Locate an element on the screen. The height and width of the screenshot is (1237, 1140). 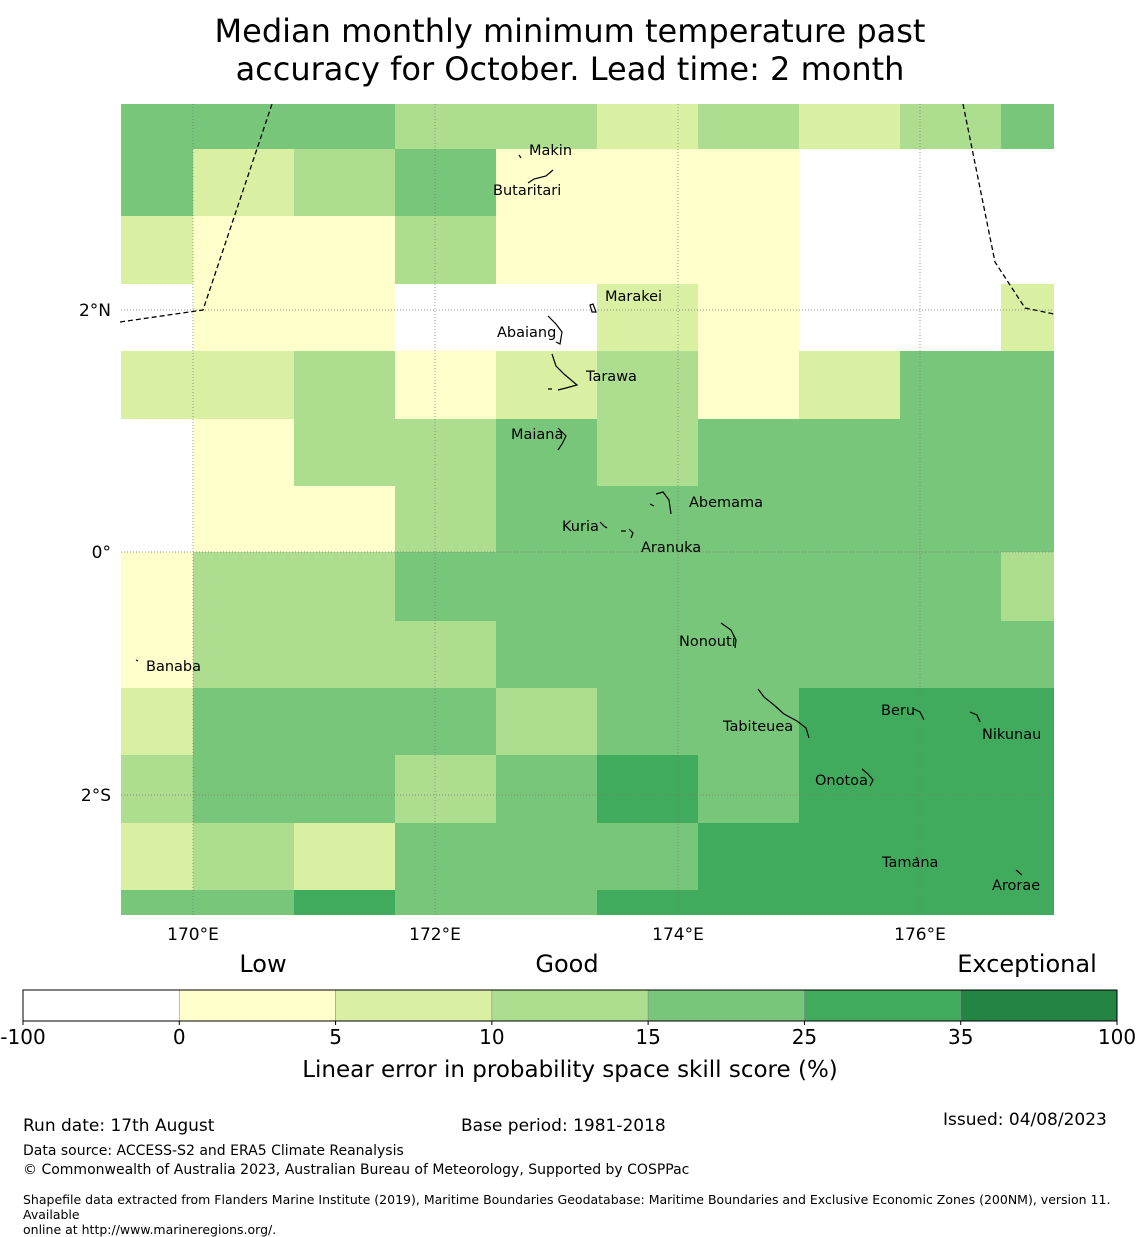
place-label-beru: Beru is located at coordinates (898, 711).